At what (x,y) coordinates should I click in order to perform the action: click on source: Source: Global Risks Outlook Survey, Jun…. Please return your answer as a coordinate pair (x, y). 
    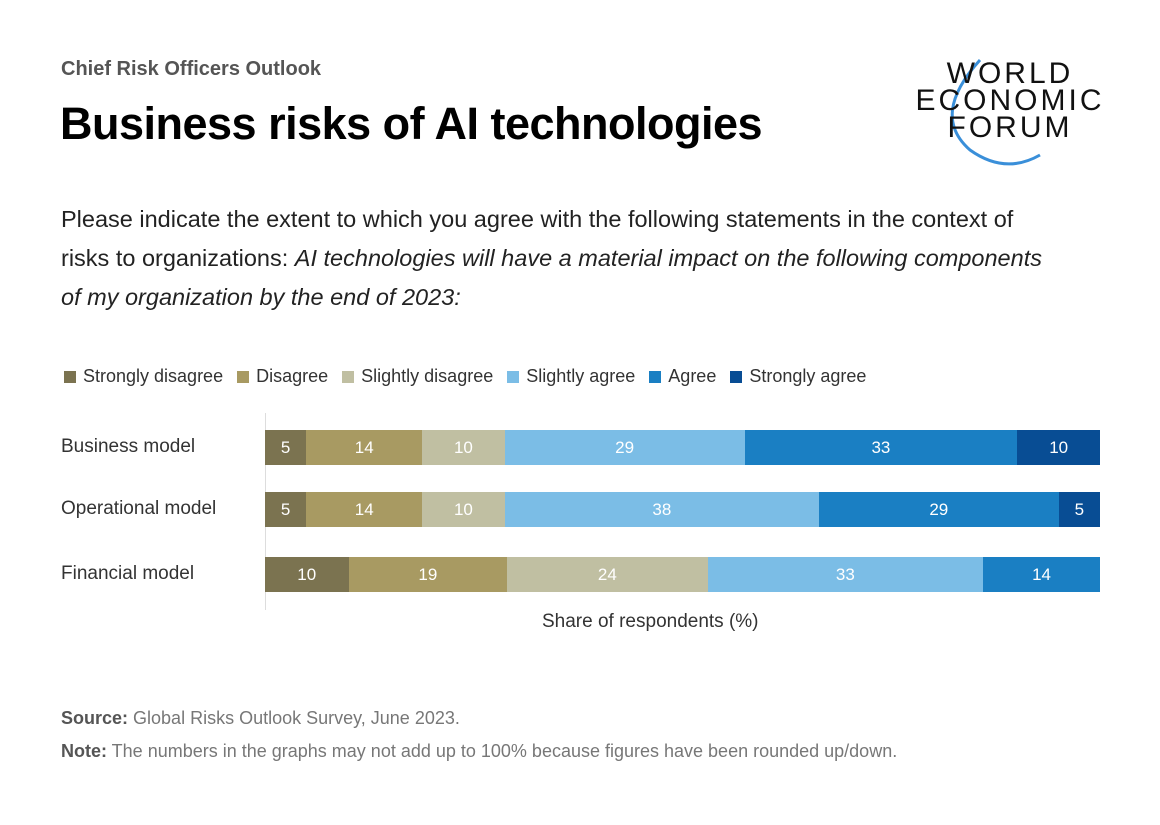
    Looking at the image, I should click on (260, 718).